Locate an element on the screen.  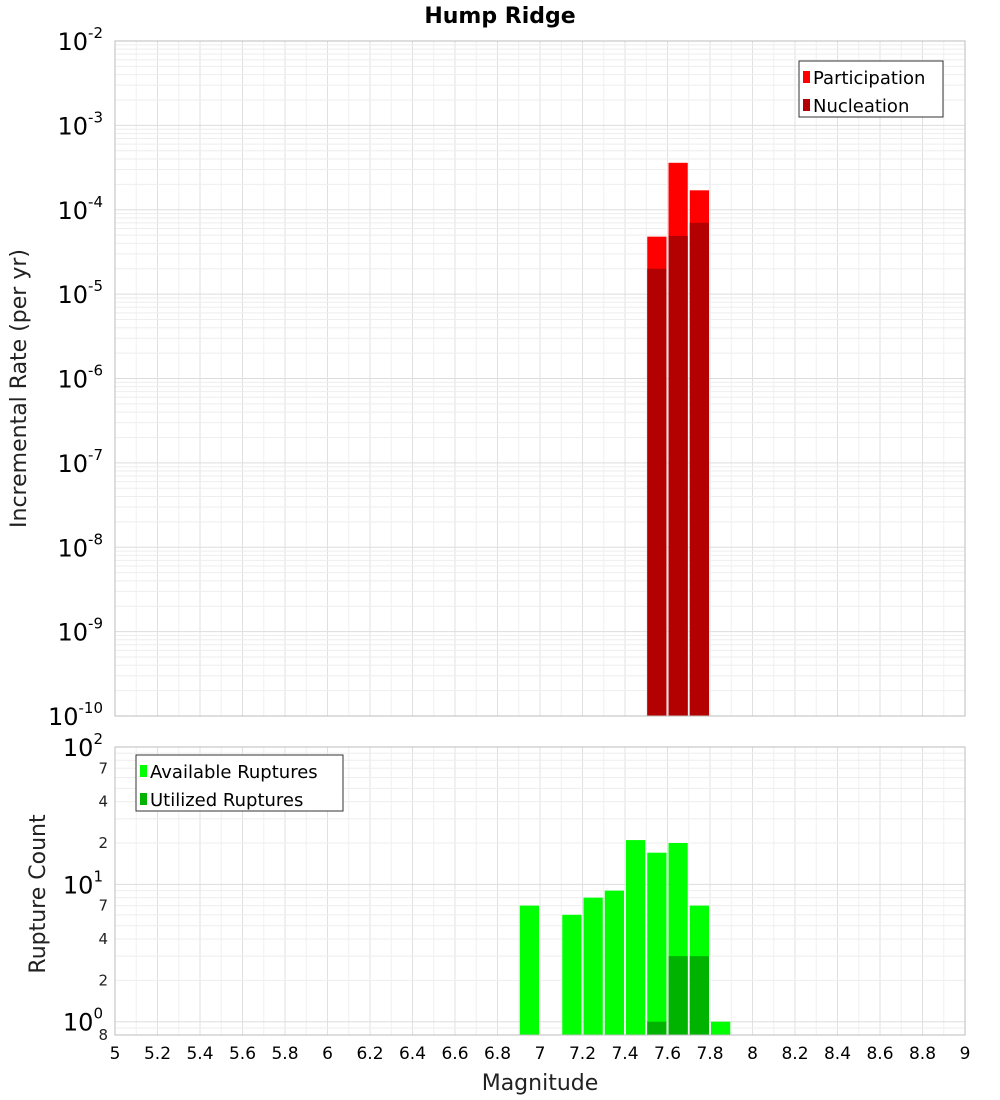
x-tick-label: 5.4 is located at coordinates (199, 1054).